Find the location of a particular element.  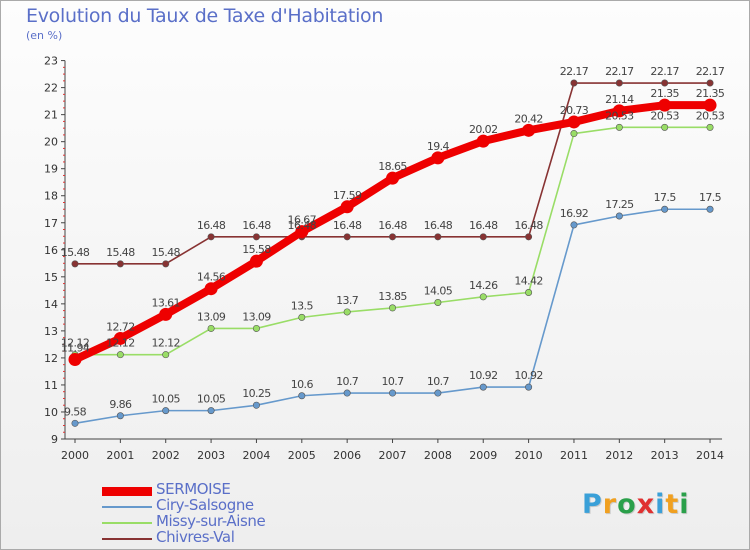

data-label-0: 13.61 is located at coordinates (165, 302).